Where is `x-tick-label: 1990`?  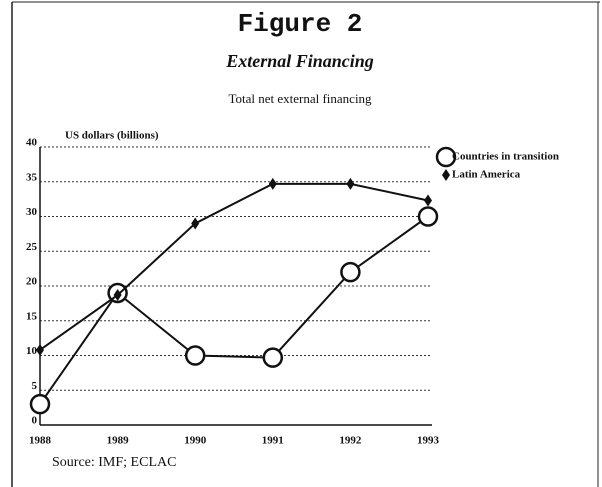
x-tick-label: 1990 is located at coordinates (195, 441).